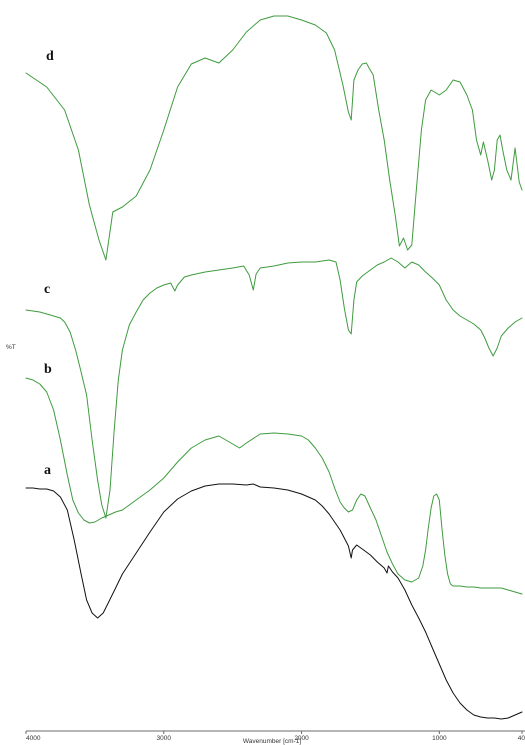  I want to click on curve-label-d: d, so click(50, 56).